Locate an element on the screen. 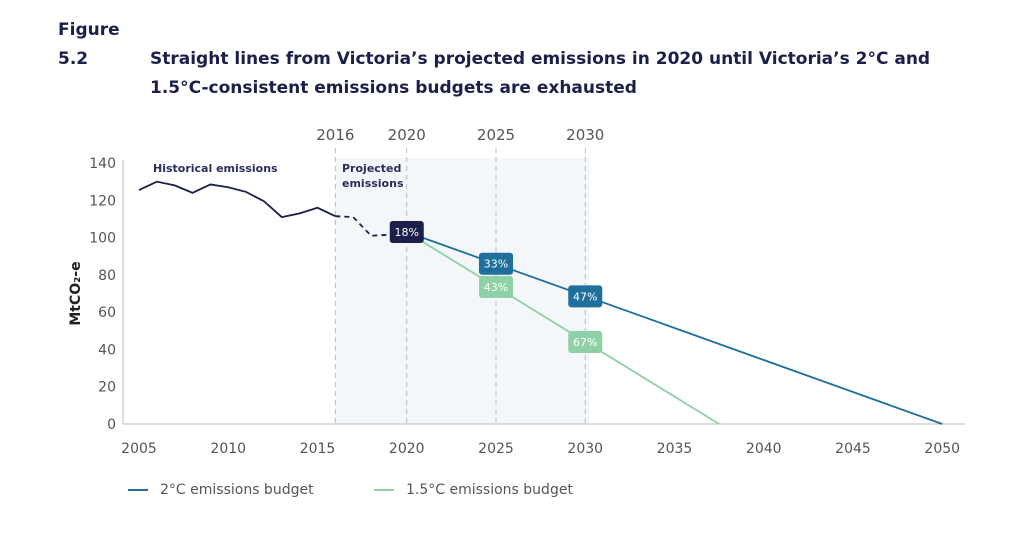  y-tick-label: 0 is located at coordinates (111, 425).